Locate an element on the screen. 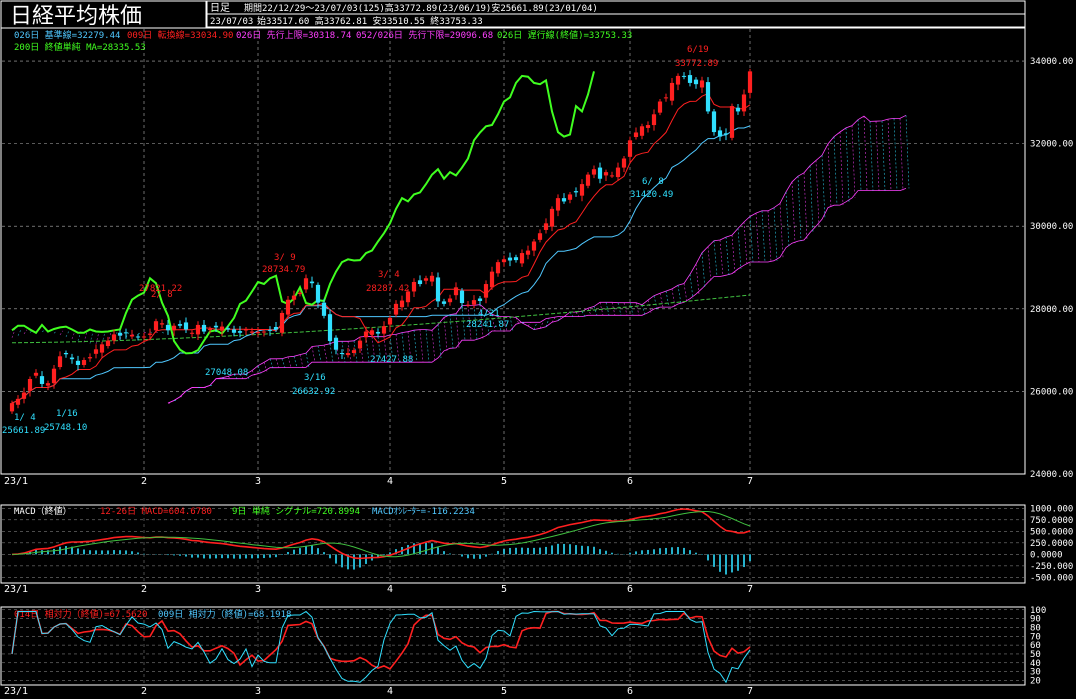 The image size is (1076, 699). rsi-y-label: 50 is located at coordinates (1035, 655).